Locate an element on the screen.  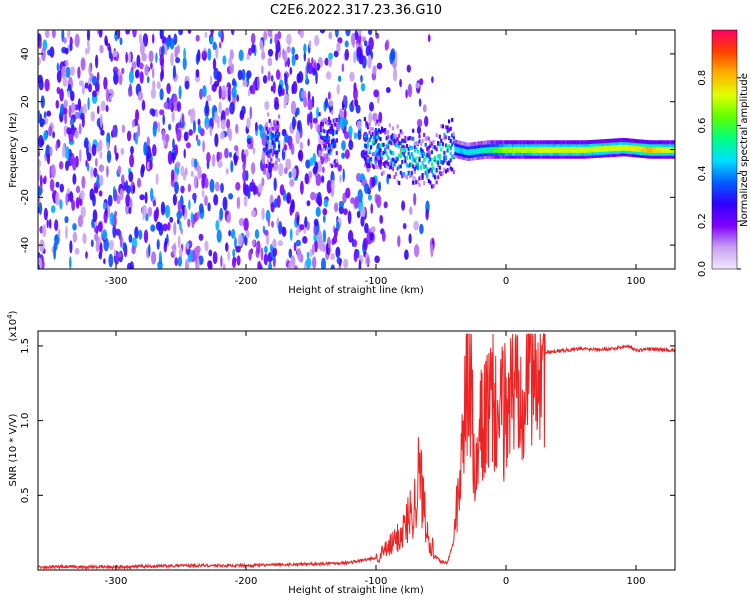
y-tick-label: 20 is located at coordinates (25, 101).